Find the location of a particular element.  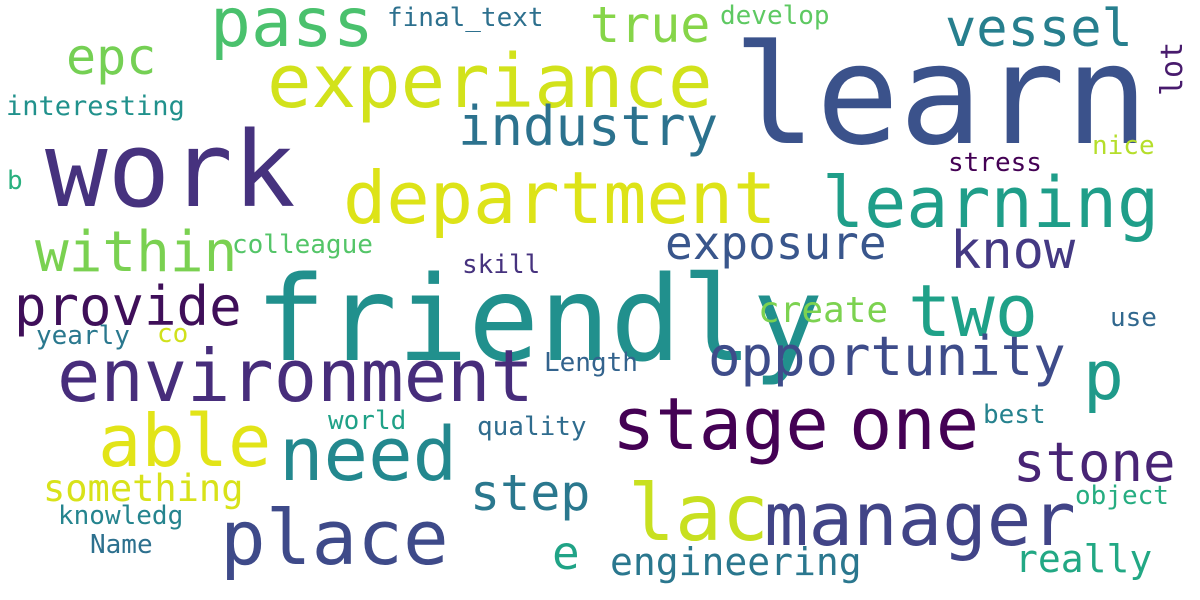

word-one: one is located at coordinates (914, 424).